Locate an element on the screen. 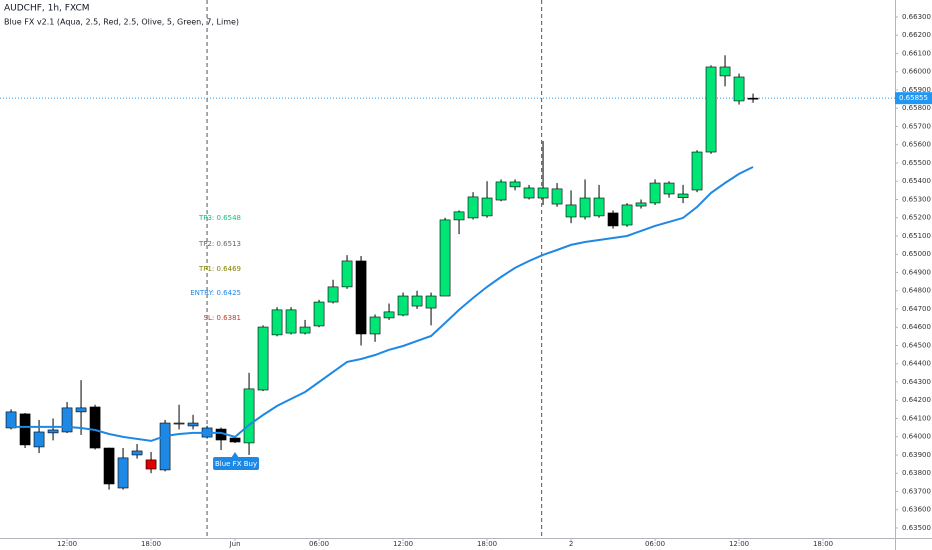 This screenshot has width=932, height=550. y-tick-label: 0.63800 is located at coordinates (916, 473).